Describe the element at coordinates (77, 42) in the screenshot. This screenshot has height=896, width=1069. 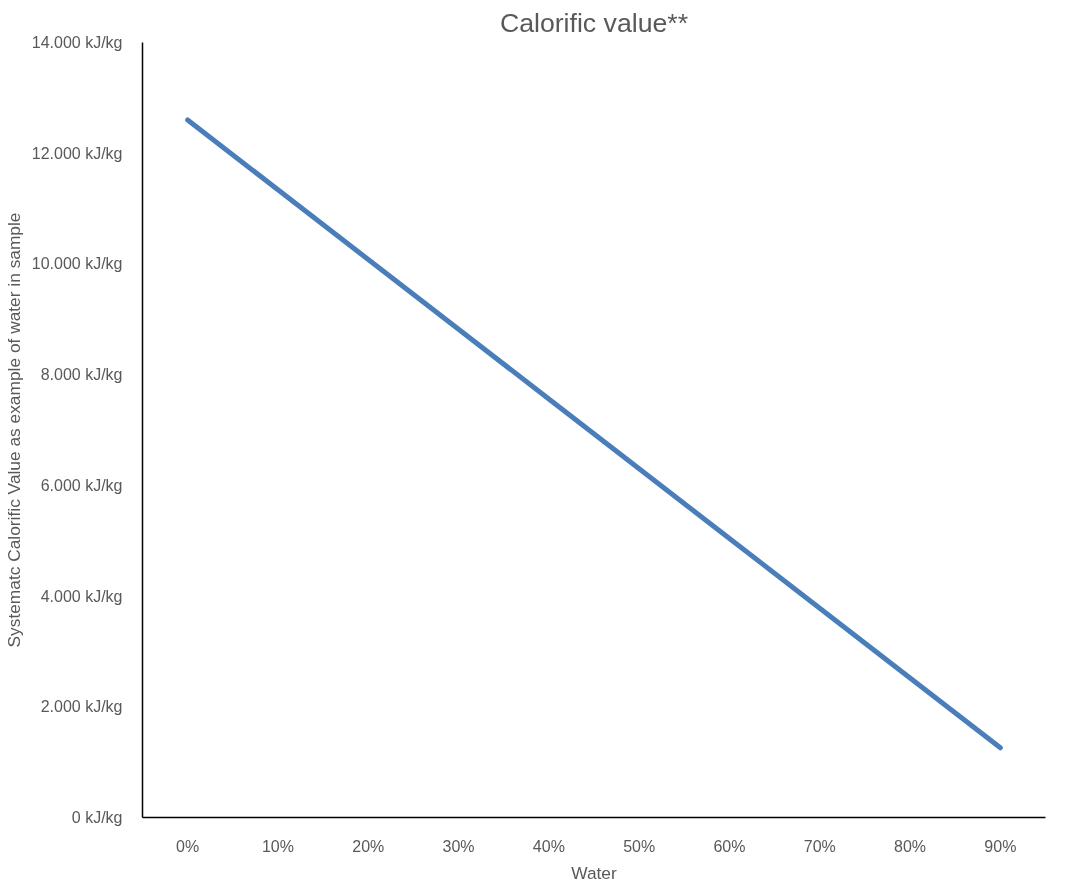
I see `y-tick-label: 14.000 kJ/kg` at that location.